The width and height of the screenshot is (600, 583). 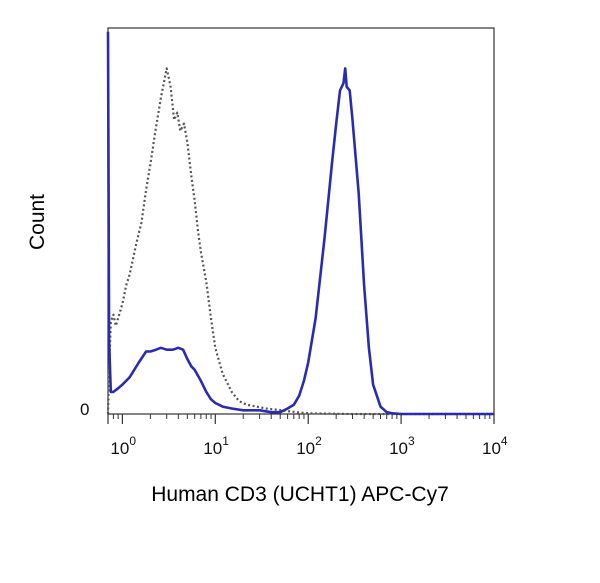 I want to click on x-tick-exponent: 0, so click(x=132, y=441).